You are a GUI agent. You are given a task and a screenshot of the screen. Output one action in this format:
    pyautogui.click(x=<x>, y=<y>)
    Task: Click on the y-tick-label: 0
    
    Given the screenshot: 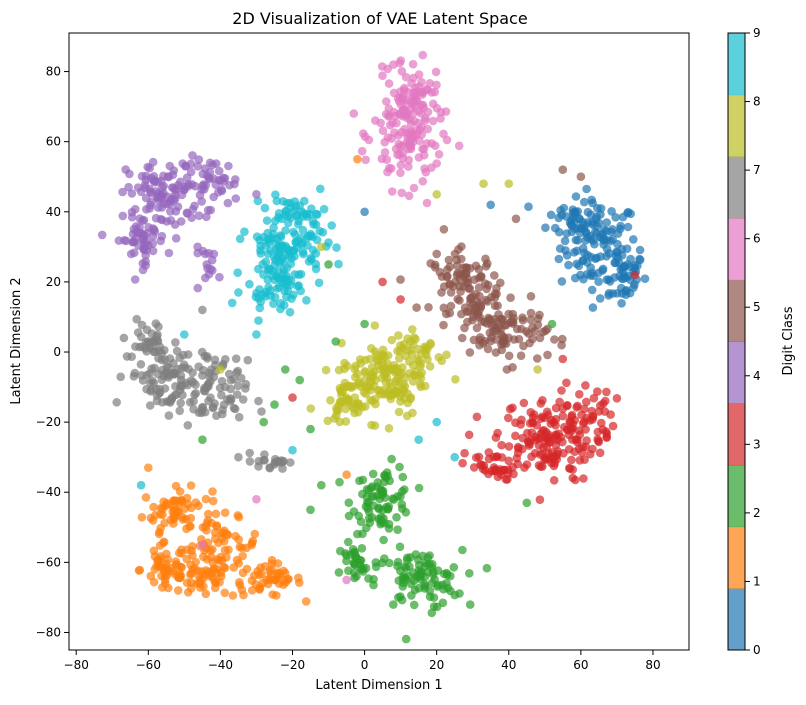 What is the action you would take?
    pyautogui.click(x=57, y=352)
    